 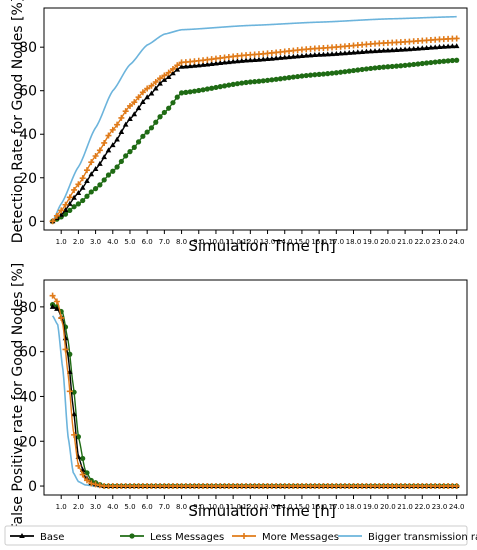 I want to click on x-tick-label: 24.0, so click(x=457, y=507).